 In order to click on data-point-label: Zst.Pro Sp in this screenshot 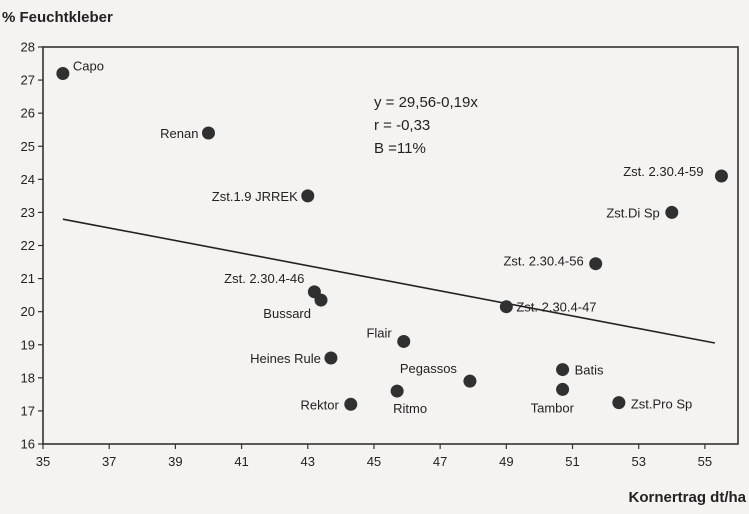, I will do `click(661, 404)`.